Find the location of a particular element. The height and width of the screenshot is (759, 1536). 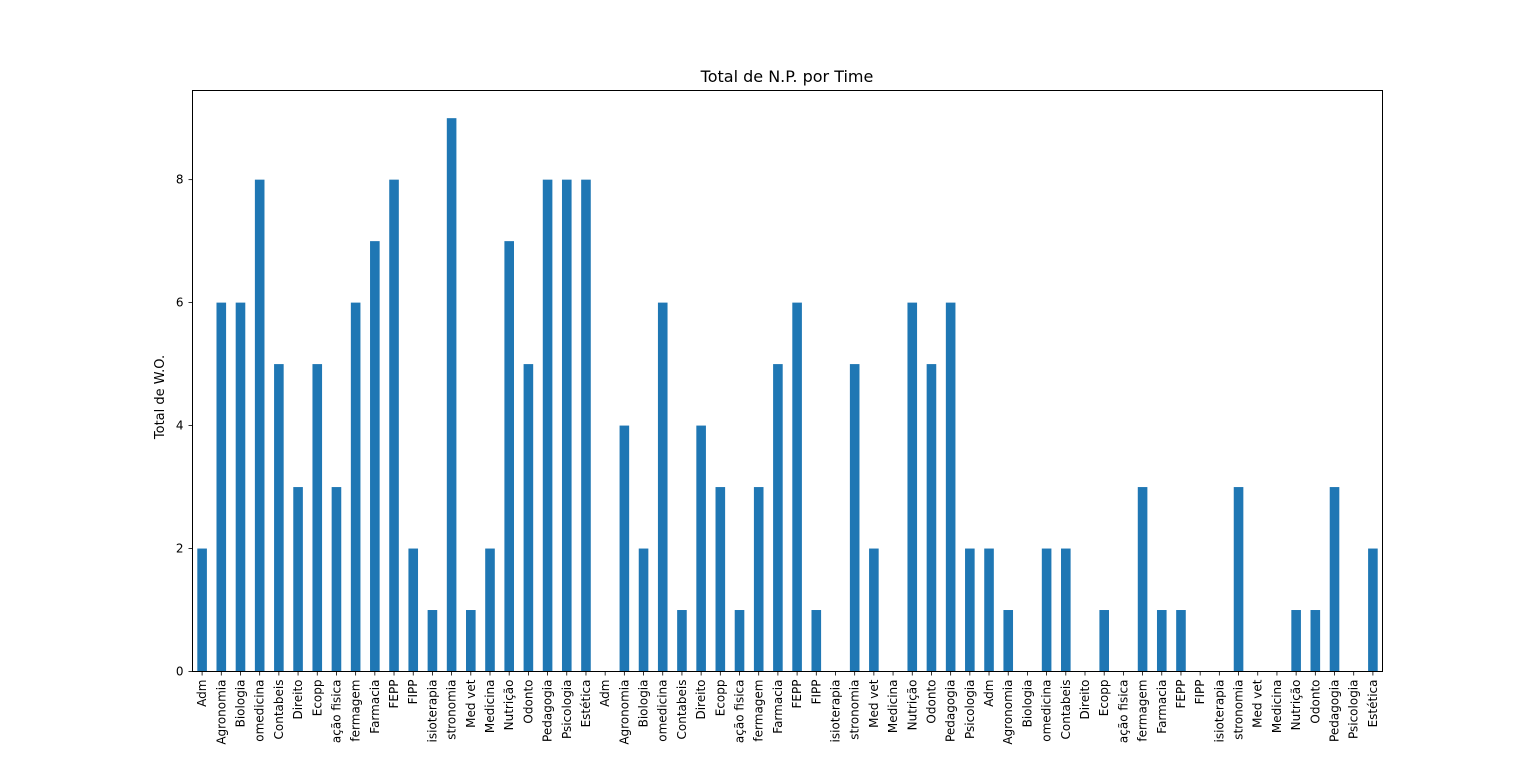

y-tick-label: 2 is located at coordinates (180, 549).